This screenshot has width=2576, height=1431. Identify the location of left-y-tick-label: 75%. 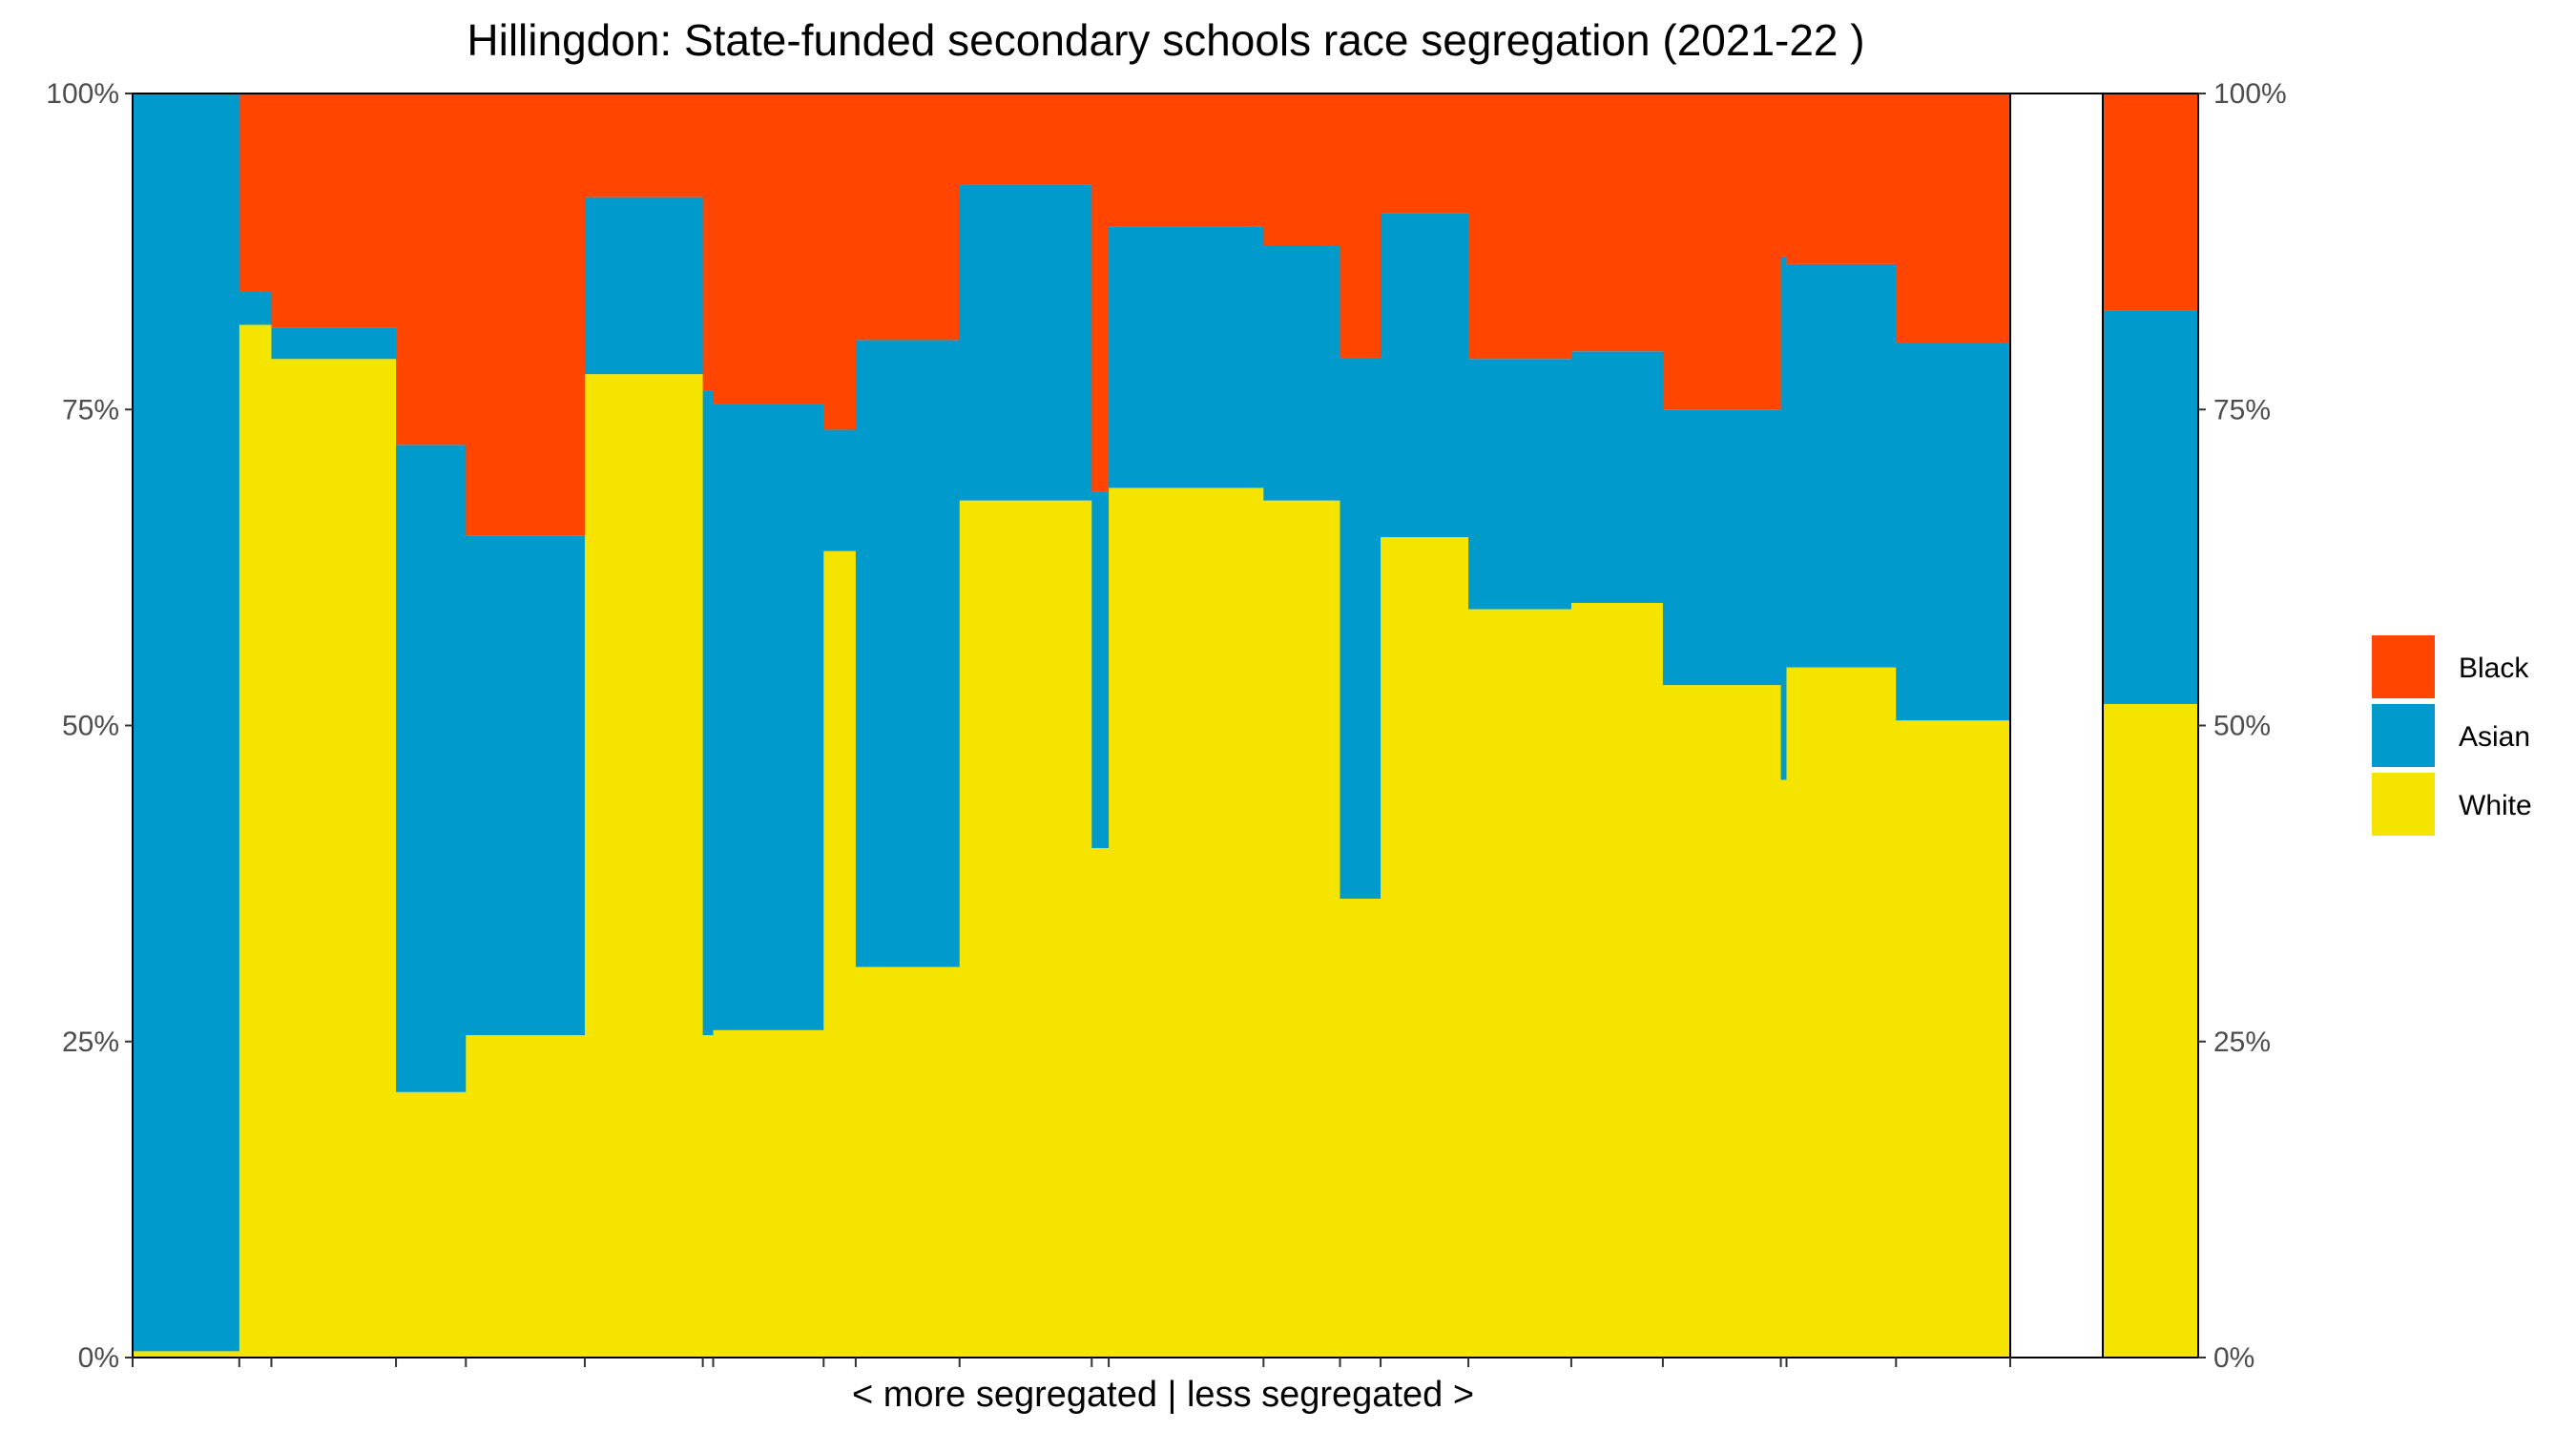
(90, 409).